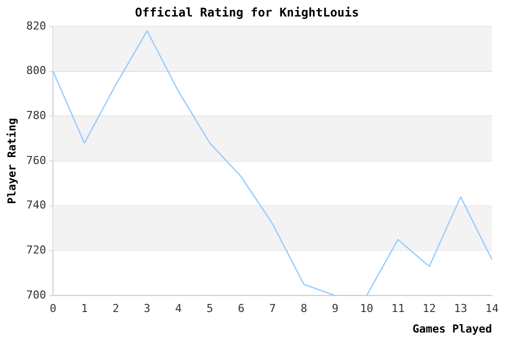 This screenshot has width=510, height=340. What do you see at coordinates (36, 160) in the screenshot?
I see `y-tick-label: 760` at bounding box center [36, 160].